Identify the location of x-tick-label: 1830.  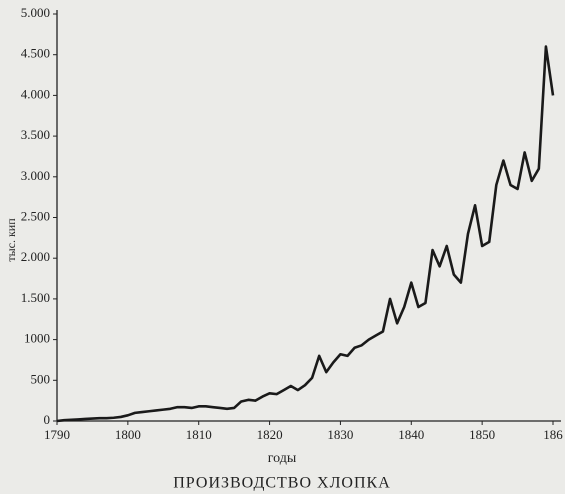
(340, 434).